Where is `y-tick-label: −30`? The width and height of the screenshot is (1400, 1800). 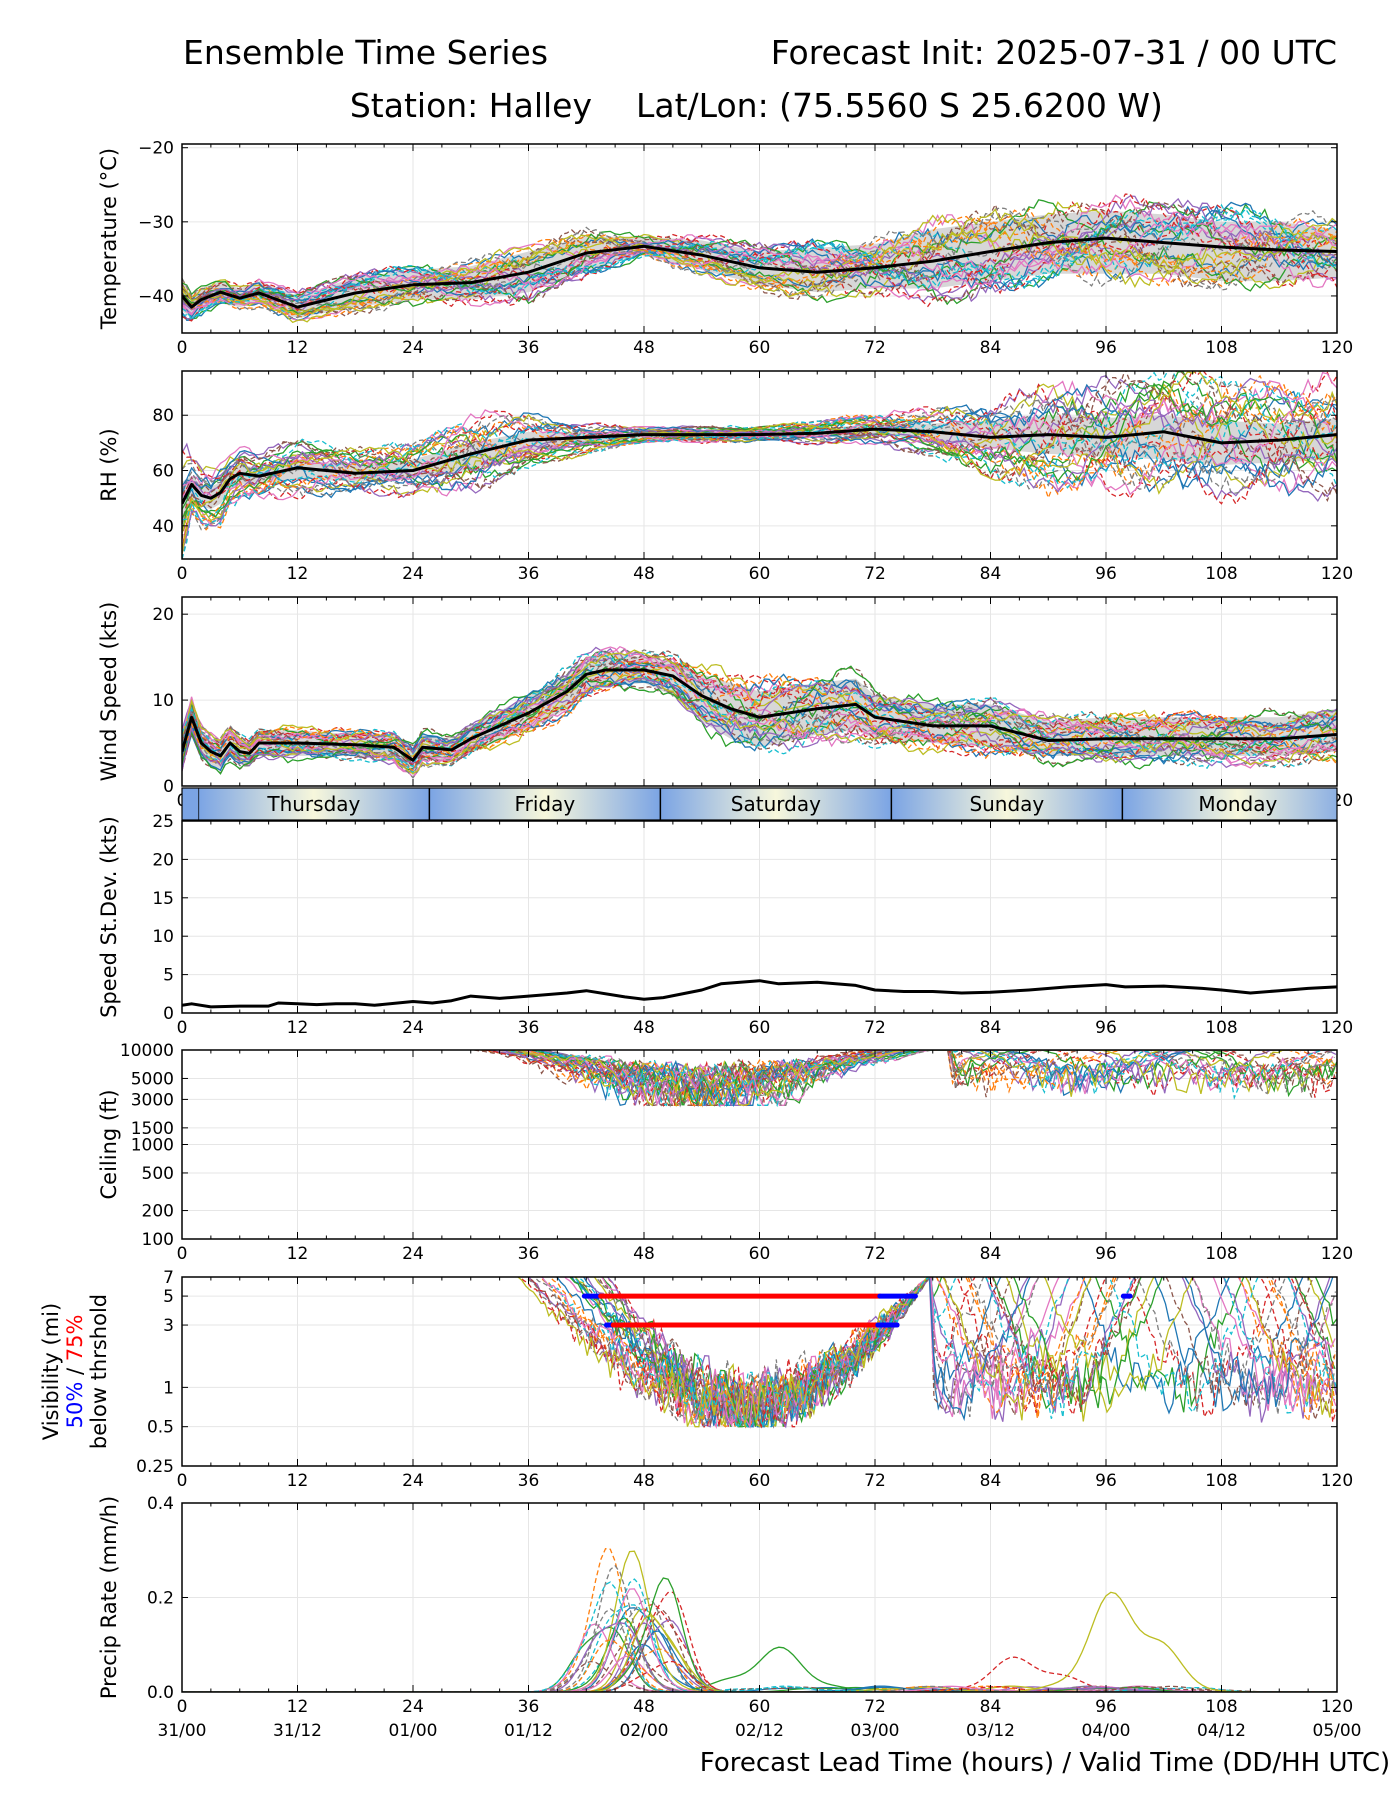 y-tick-label: −30 is located at coordinates (156, 223).